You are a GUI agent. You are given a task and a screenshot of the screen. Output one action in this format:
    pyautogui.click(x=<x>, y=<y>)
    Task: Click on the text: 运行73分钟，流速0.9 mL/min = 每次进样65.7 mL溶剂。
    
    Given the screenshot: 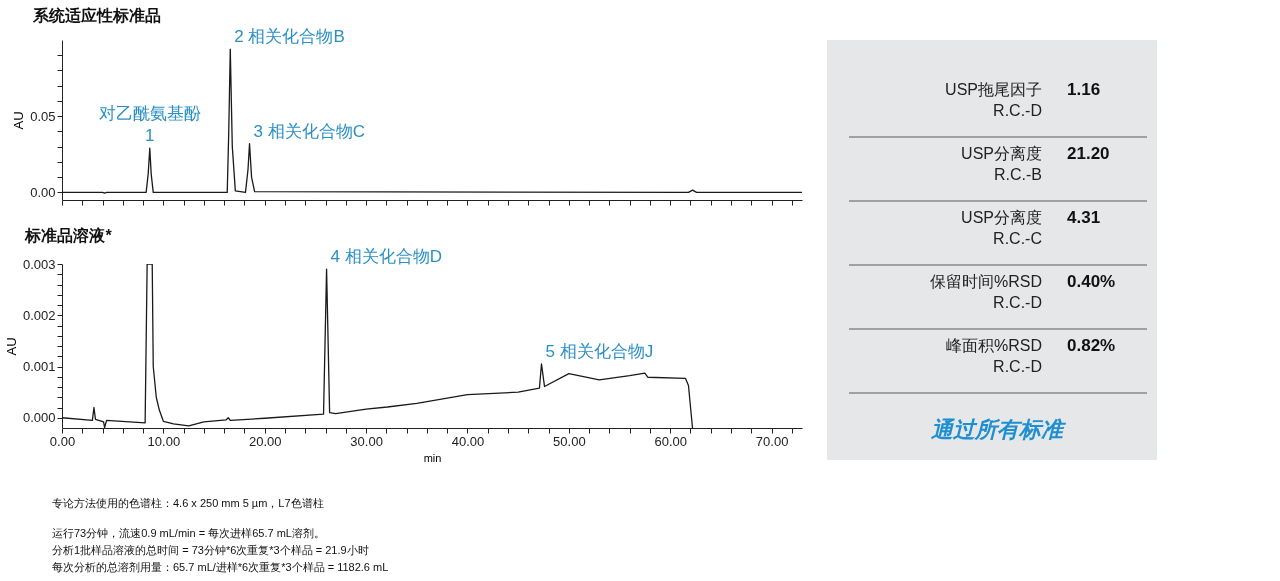 What is the action you would take?
    pyautogui.click(x=188, y=533)
    